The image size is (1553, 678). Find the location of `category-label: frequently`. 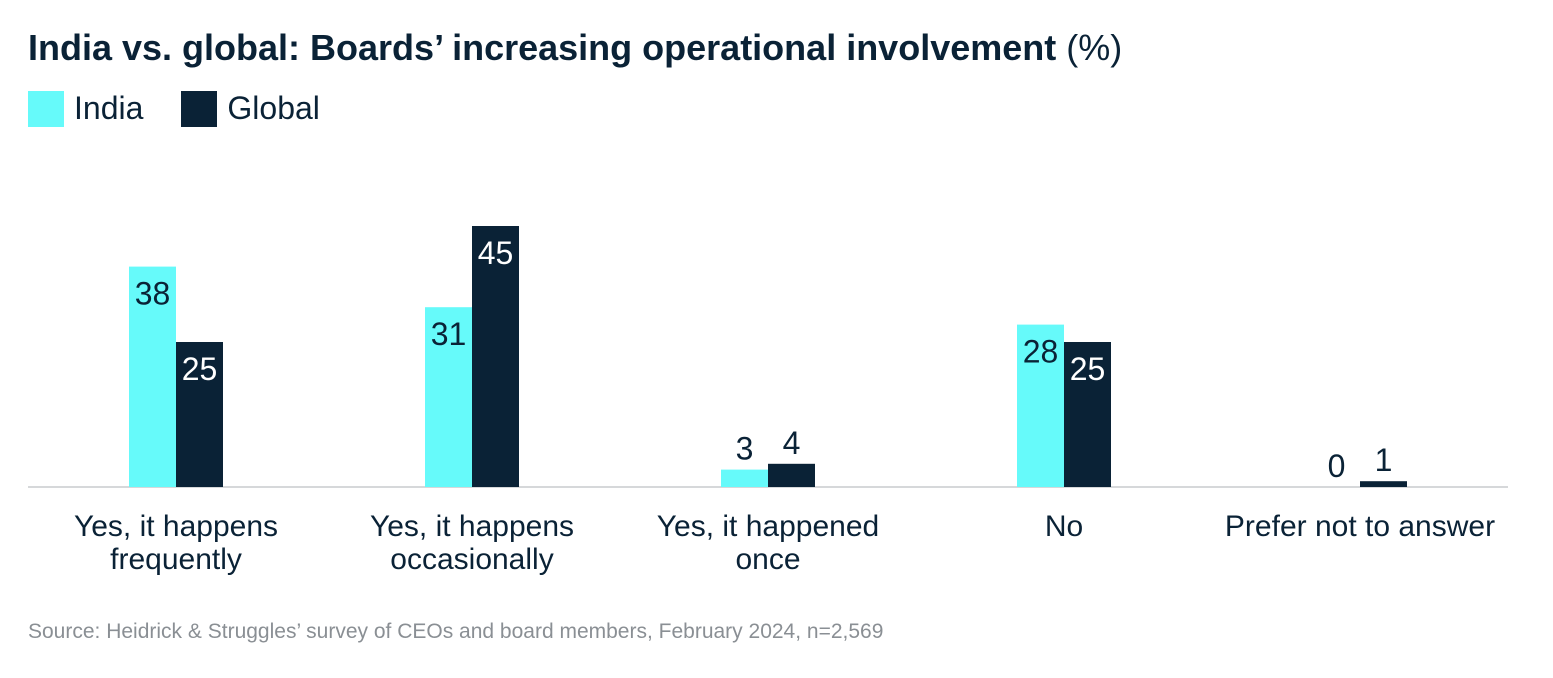

category-label: frequently is located at coordinates (176, 559).